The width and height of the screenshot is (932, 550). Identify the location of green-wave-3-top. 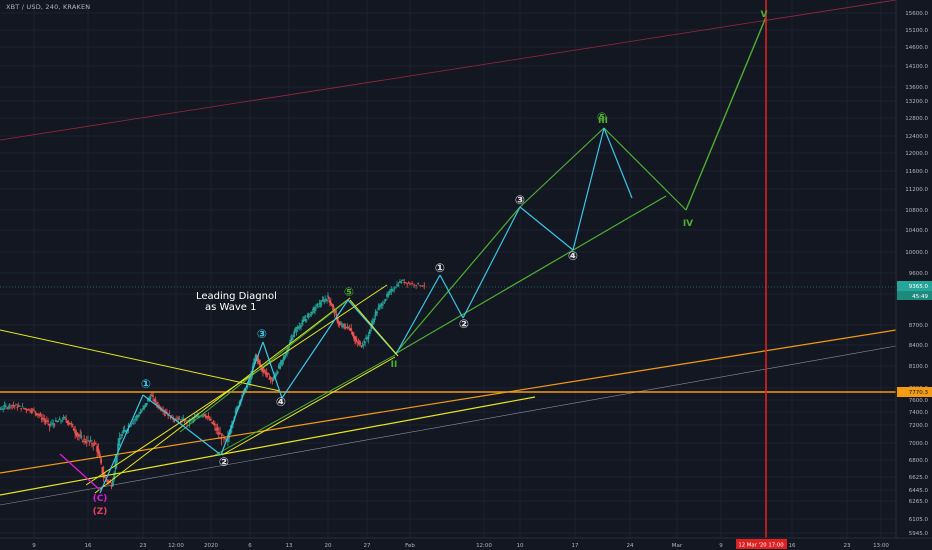
(562, 167).